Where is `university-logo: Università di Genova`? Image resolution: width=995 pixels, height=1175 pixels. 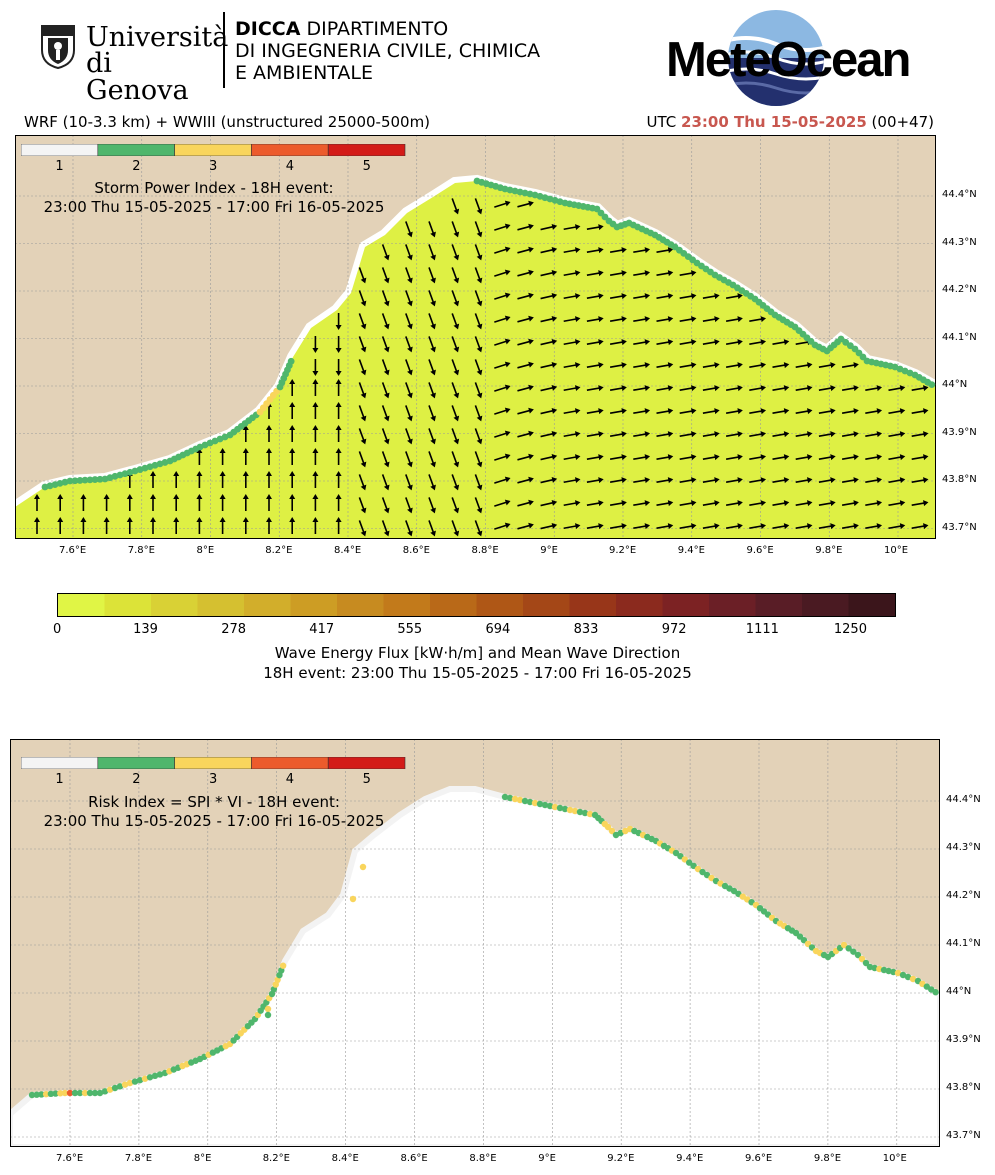
university-logo: Università di Genova is located at coordinates (134, 59).